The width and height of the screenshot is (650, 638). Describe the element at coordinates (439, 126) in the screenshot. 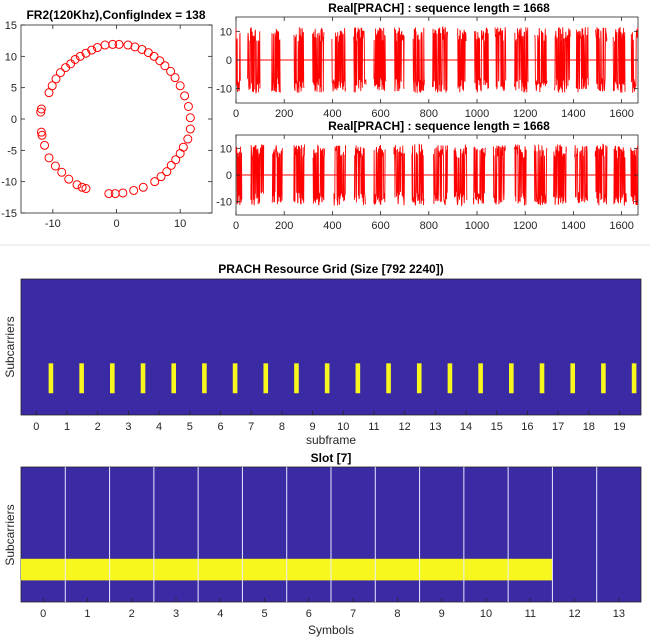

I see `waveform-bottom-title: Real[PRACH] : sequence length = 1668` at that location.